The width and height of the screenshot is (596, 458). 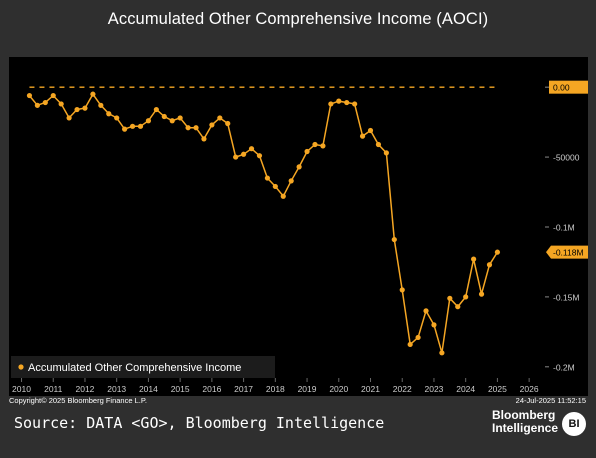 I want to click on x-tick-label: 2011, so click(x=53, y=389).